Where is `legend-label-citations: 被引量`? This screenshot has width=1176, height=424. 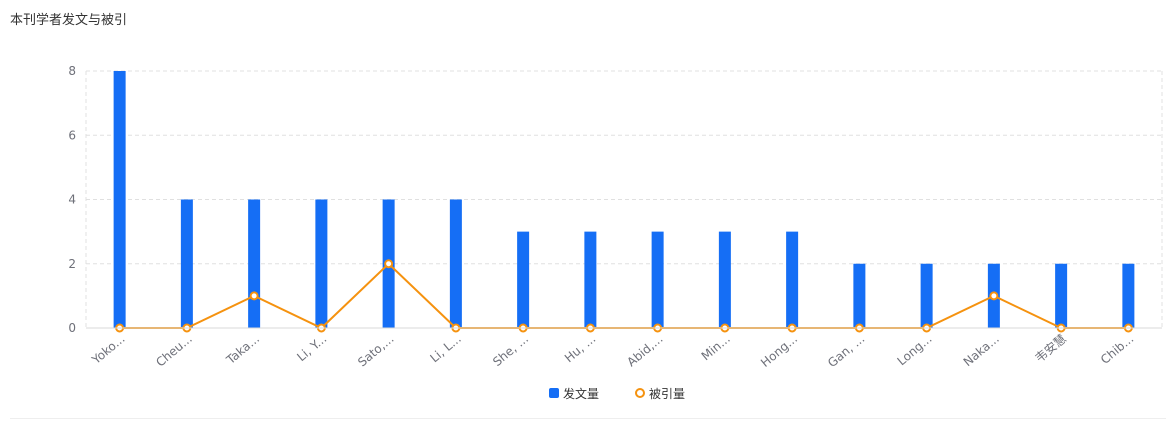 legend-label-citations: 被引量 is located at coordinates (667, 394).